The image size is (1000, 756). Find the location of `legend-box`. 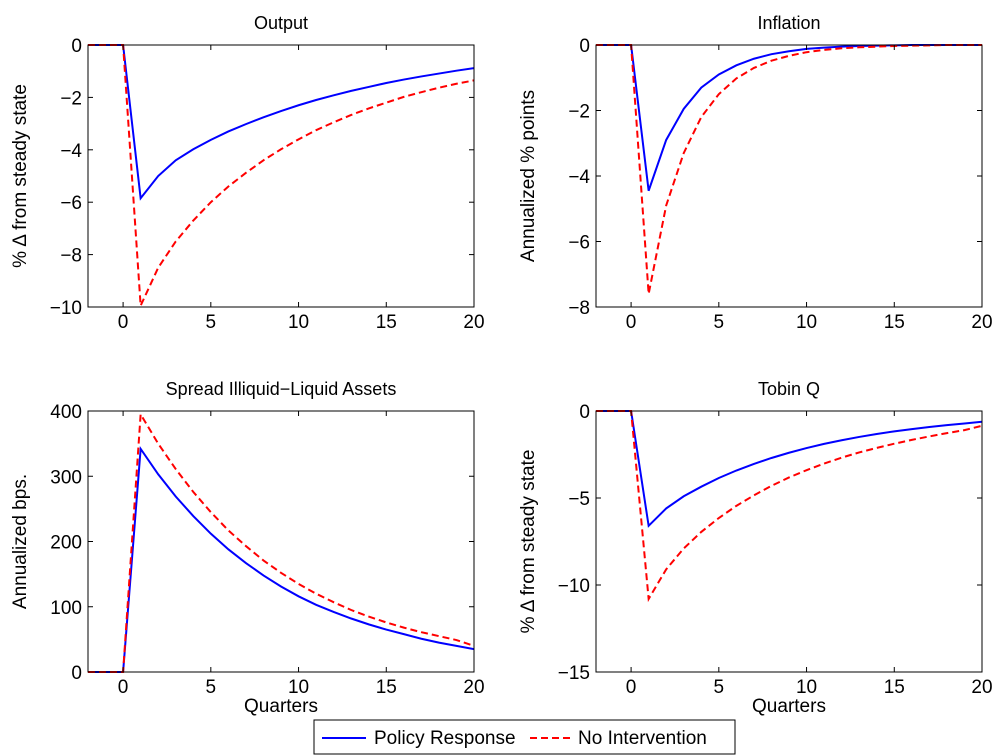

legend-box is located at coordinates (524, 737).